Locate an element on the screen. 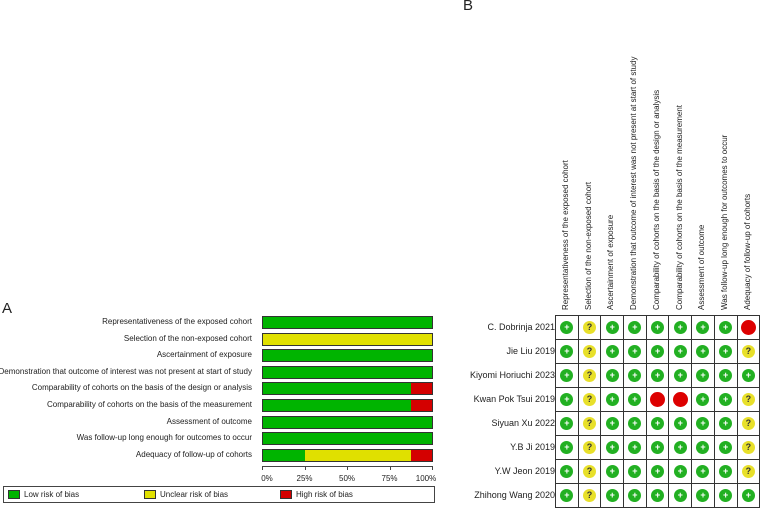 The width and height of the screenshot is (775, 510). domain-label: Ascertainment of exposure is located at coordinates (204, 355).